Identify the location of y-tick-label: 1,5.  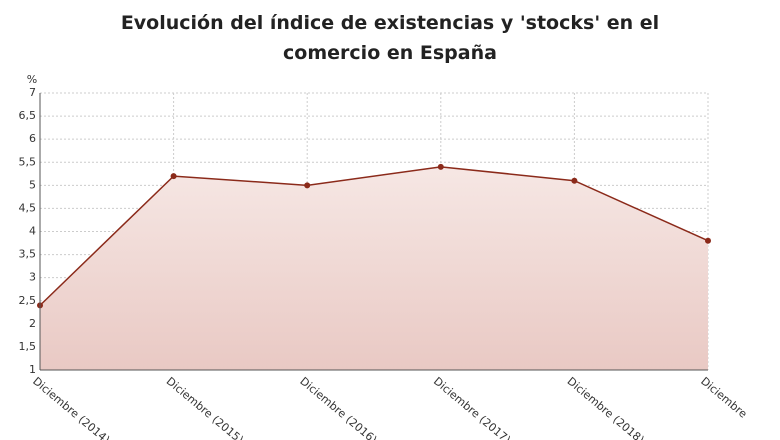
(28, 346).